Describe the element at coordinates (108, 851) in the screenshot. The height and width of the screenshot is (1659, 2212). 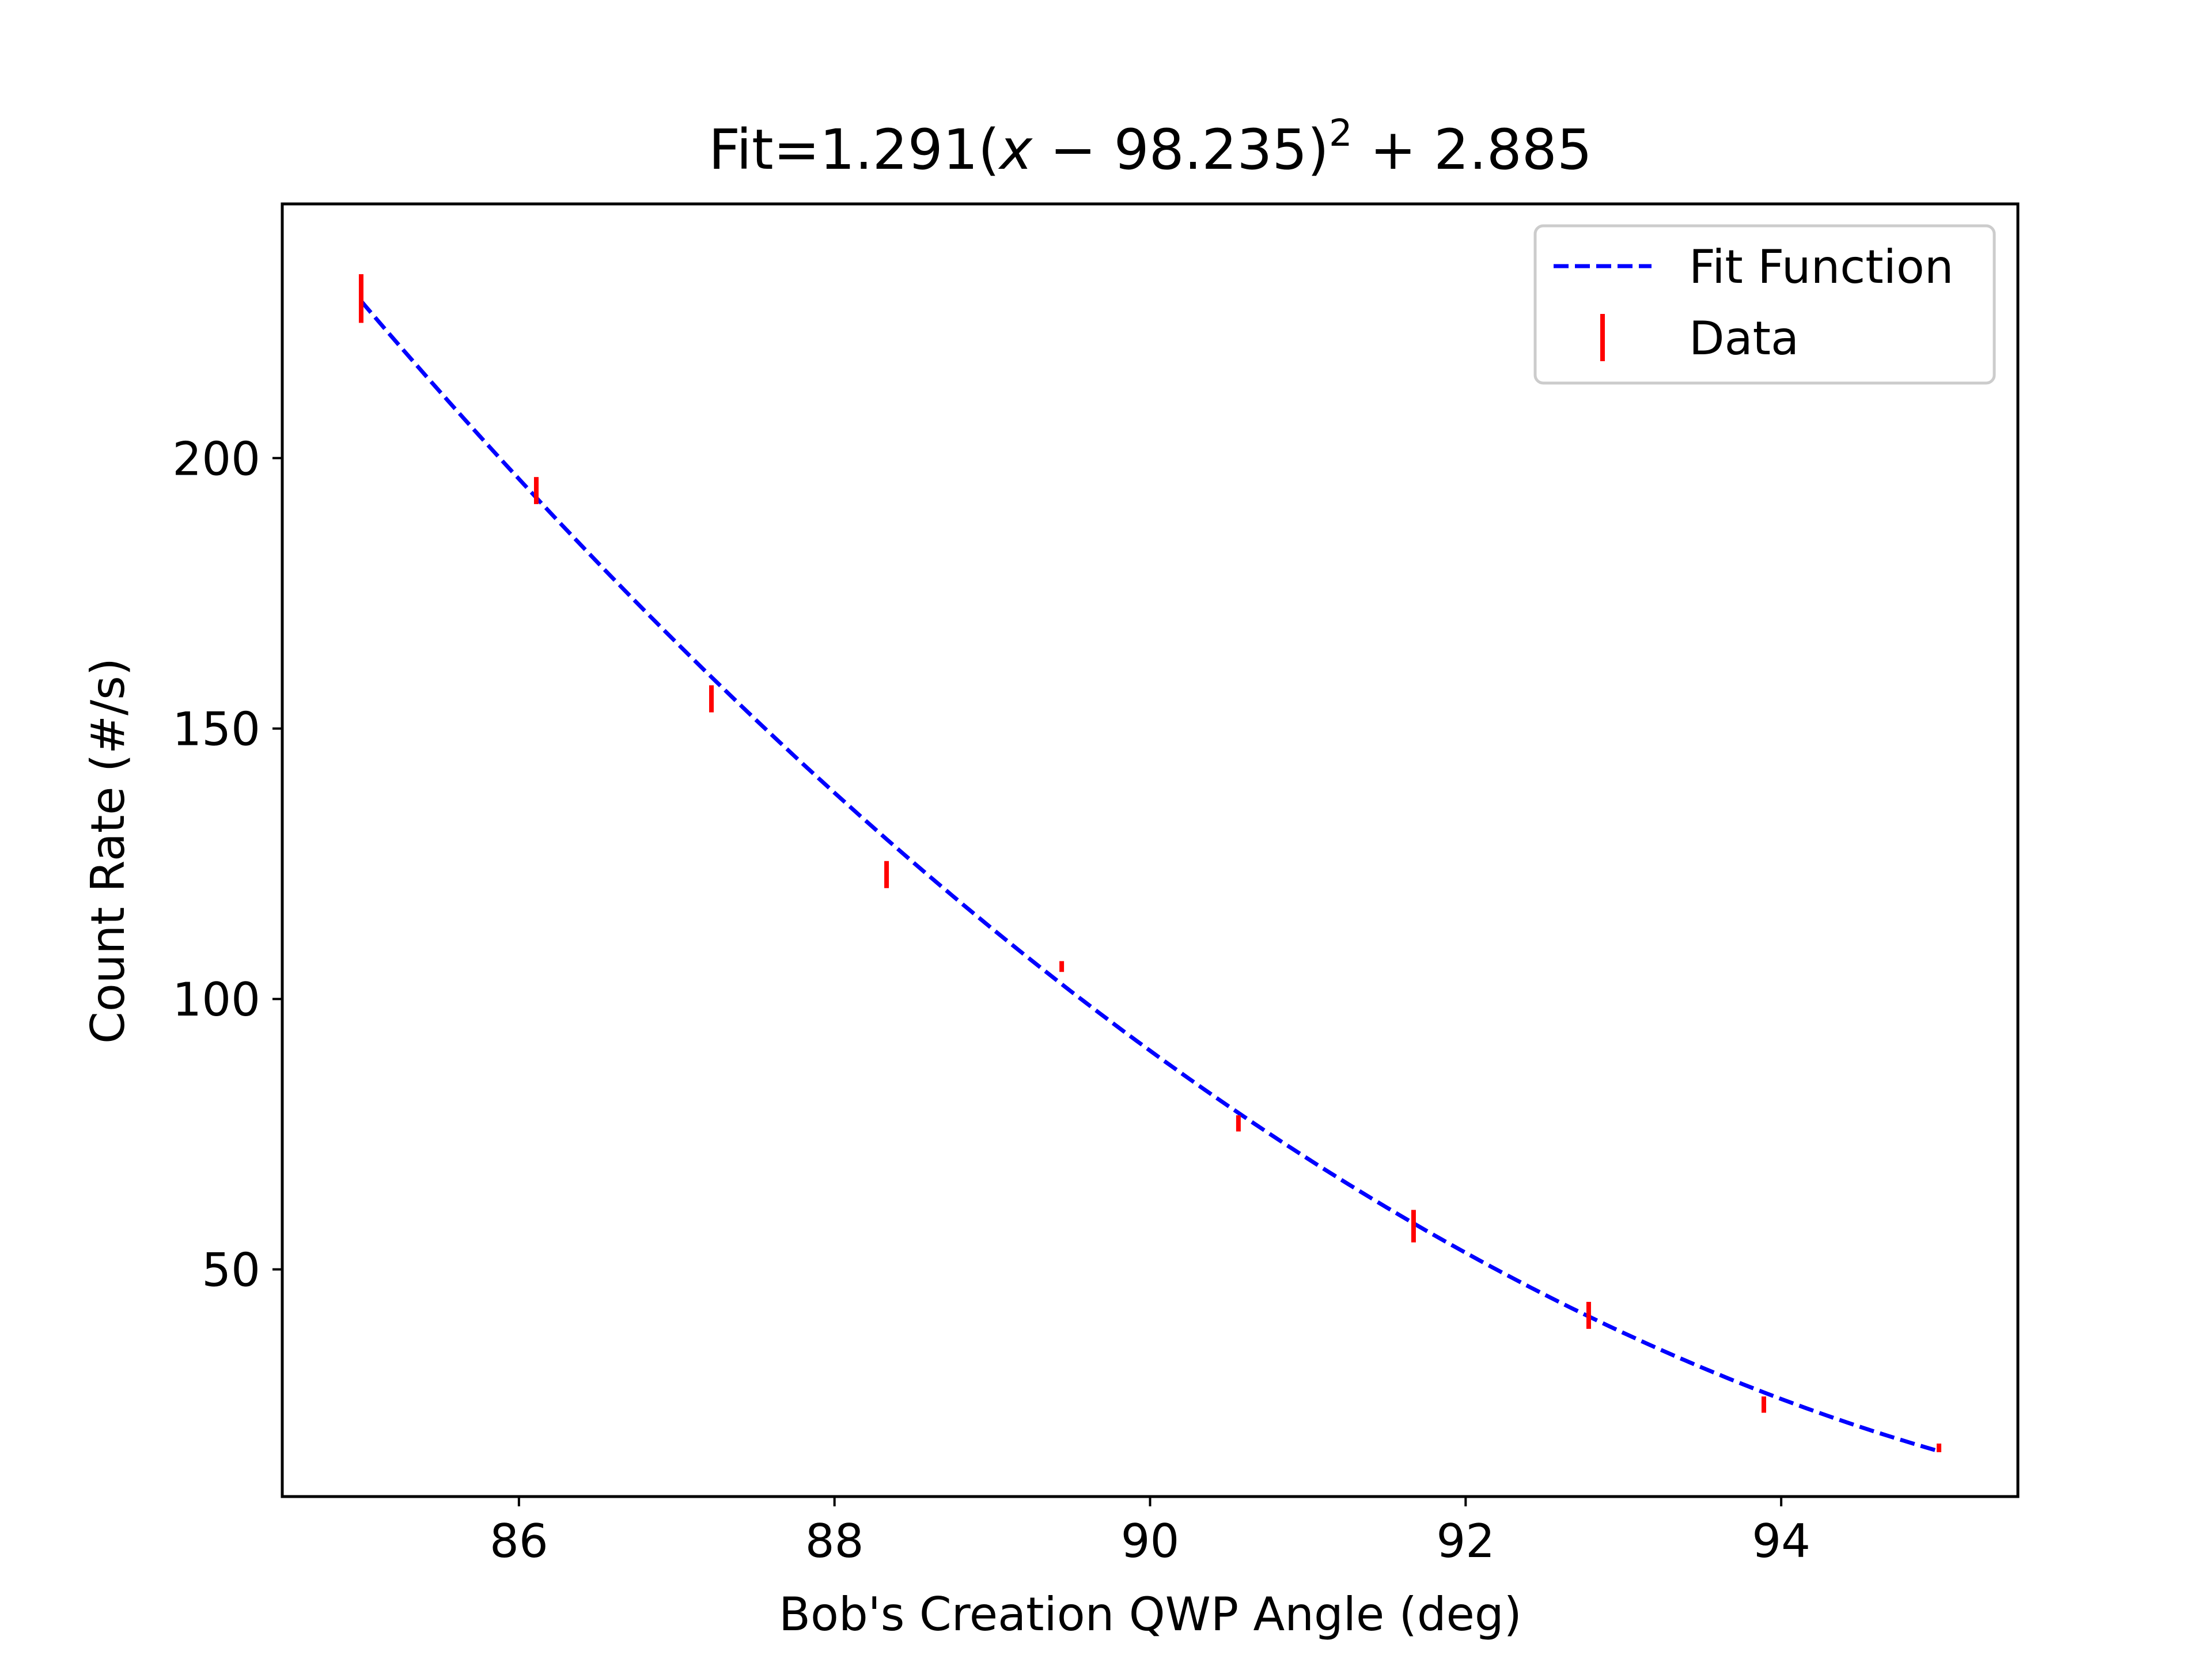
I see `y-axis-label: Count Rate (#/s)` at that location.